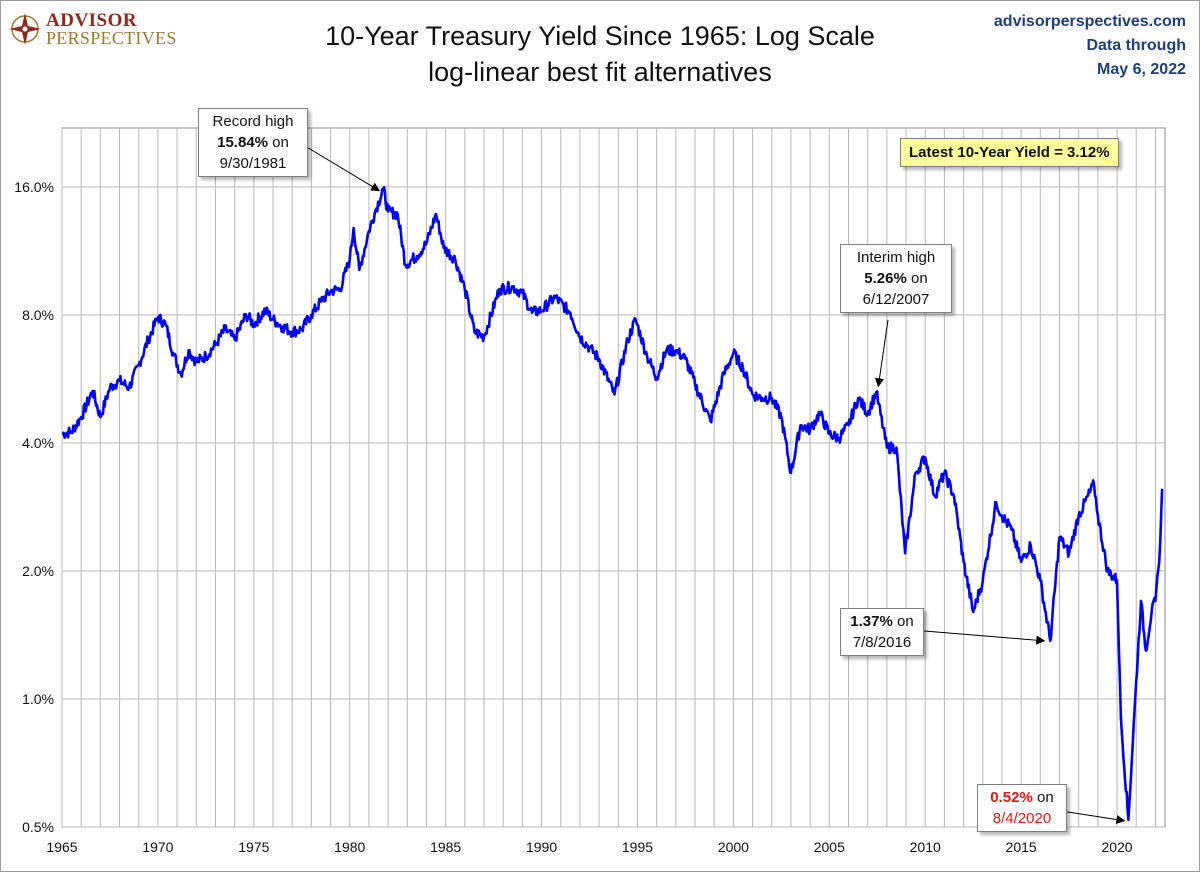 This screenshot has width=1200, height=872. What do you see at coordinates (1021, 847) in the screenshot?
I see `x-tick-label: 2015` at bounding box center [1021, 847].